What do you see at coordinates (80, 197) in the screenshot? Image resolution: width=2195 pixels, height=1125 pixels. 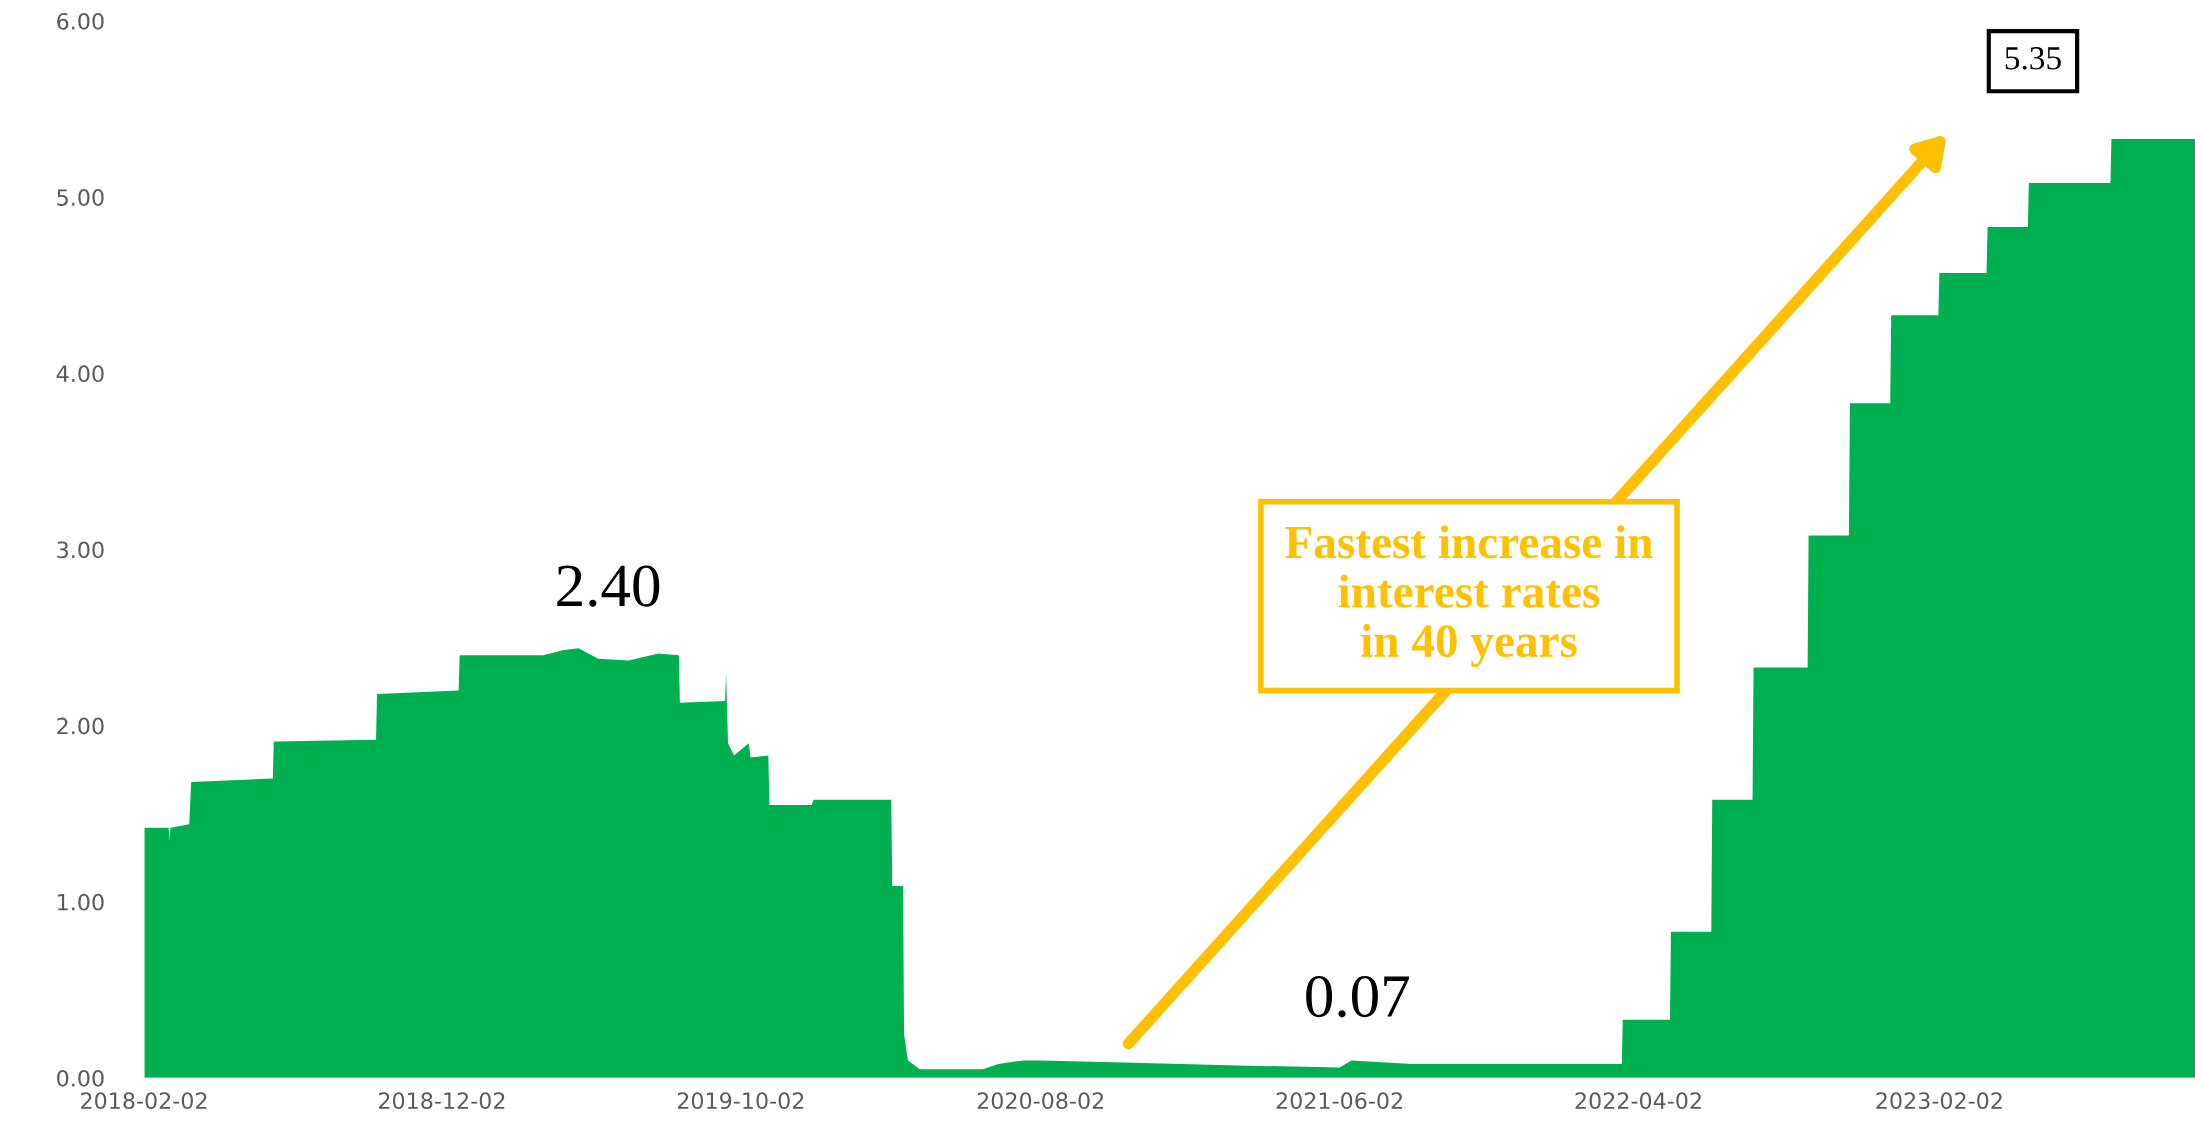 I see `y-tick-label: 5.00` at bounding box center [80, 197].